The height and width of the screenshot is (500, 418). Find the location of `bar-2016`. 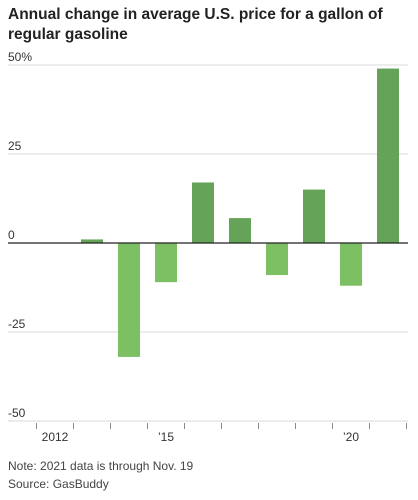

bar-2016 is located at coordinates (203, 212).